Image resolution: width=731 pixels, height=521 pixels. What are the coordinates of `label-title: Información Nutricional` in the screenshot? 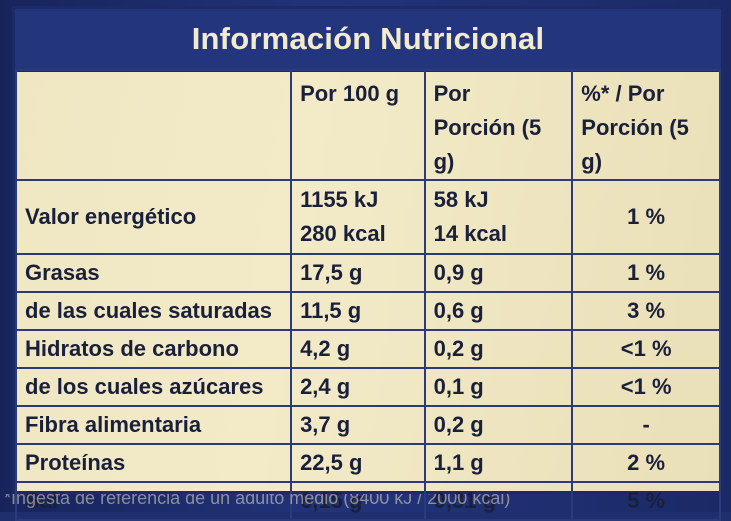 It's located at (368, 38).